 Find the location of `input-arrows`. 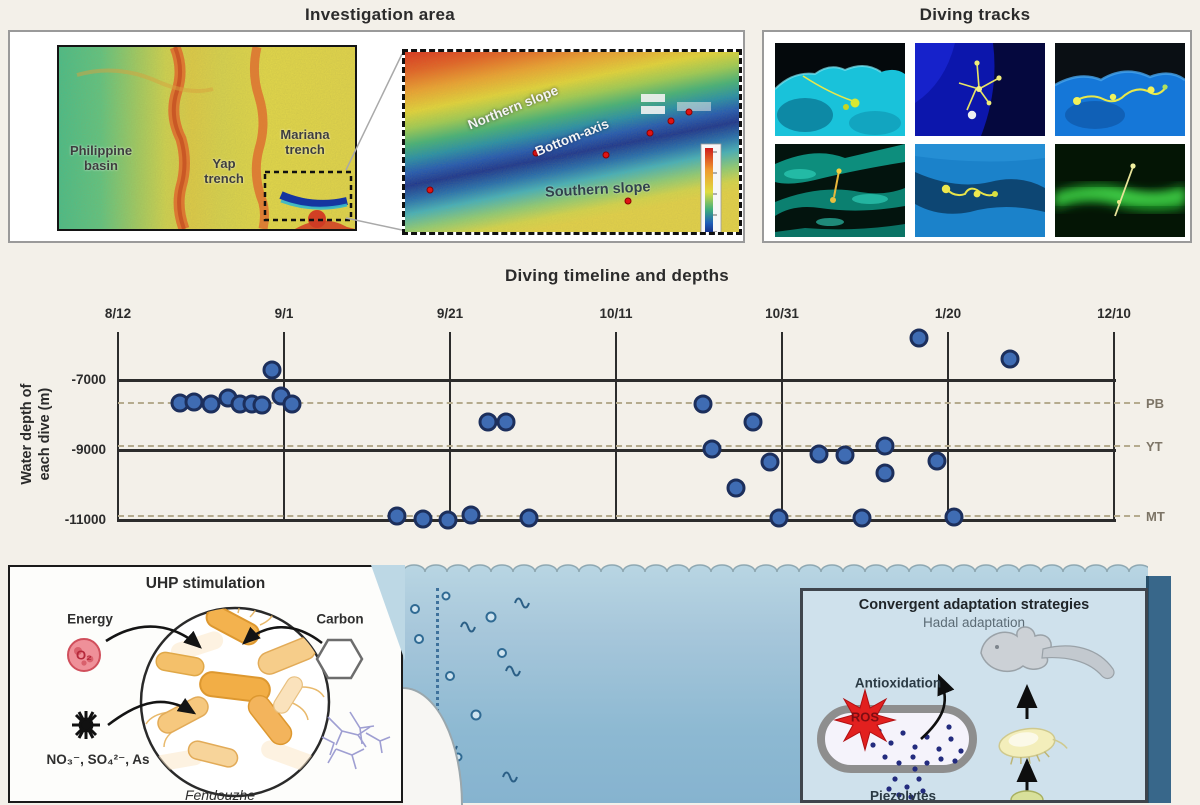

input-arrows is located at coordinates (214, 676).